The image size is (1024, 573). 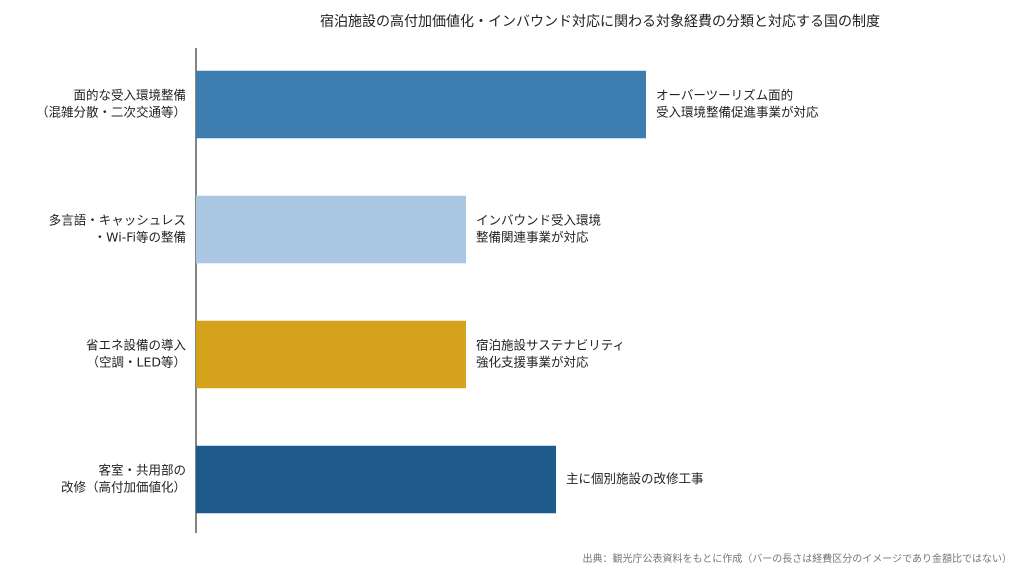 What do you see at coordinates (737, 112) in the screenshot?
I see `bar-annotation: 受入環境整備促進事業が対応` at bounding box center [737, 112].